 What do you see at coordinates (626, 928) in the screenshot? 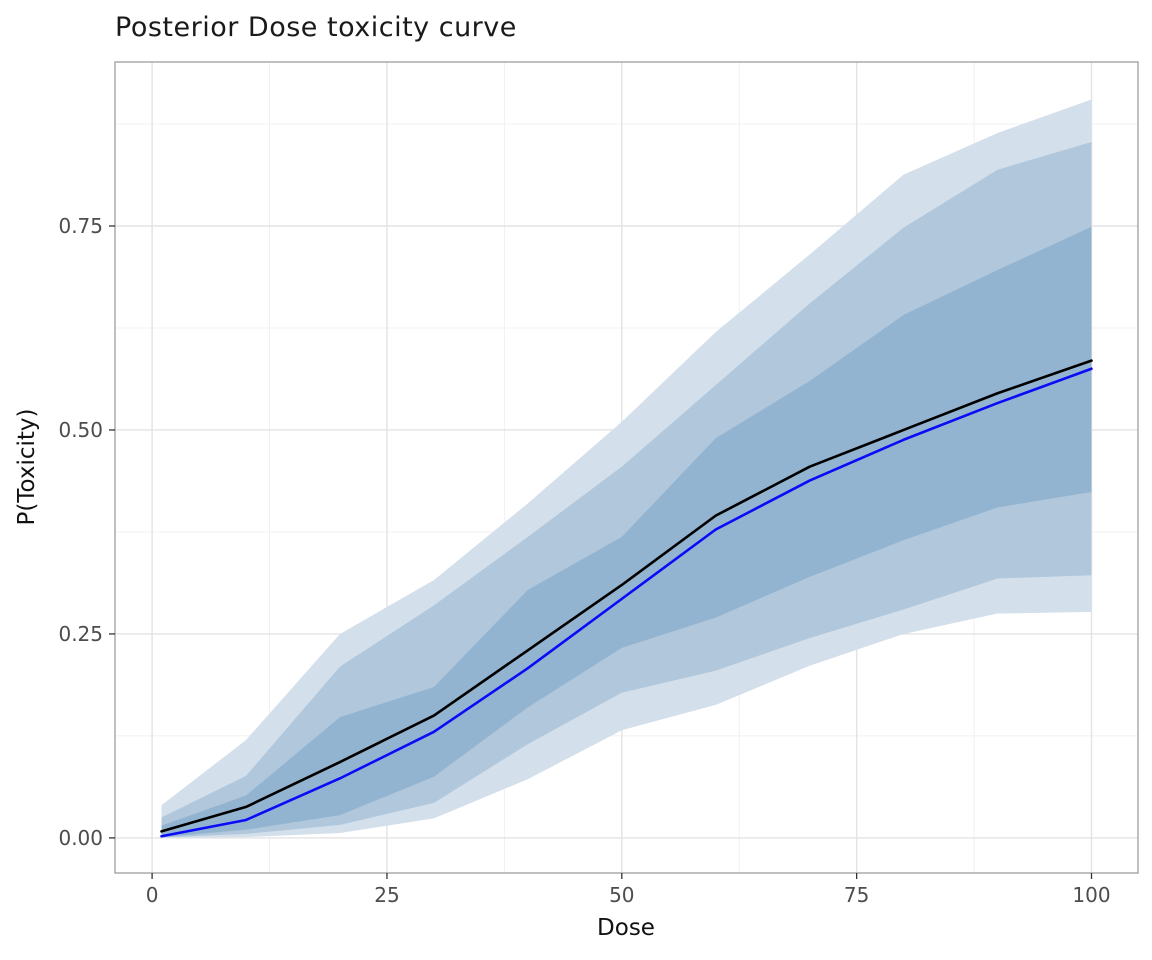
I see `x-axis-title: Dose` at bounding box center [626, 928].